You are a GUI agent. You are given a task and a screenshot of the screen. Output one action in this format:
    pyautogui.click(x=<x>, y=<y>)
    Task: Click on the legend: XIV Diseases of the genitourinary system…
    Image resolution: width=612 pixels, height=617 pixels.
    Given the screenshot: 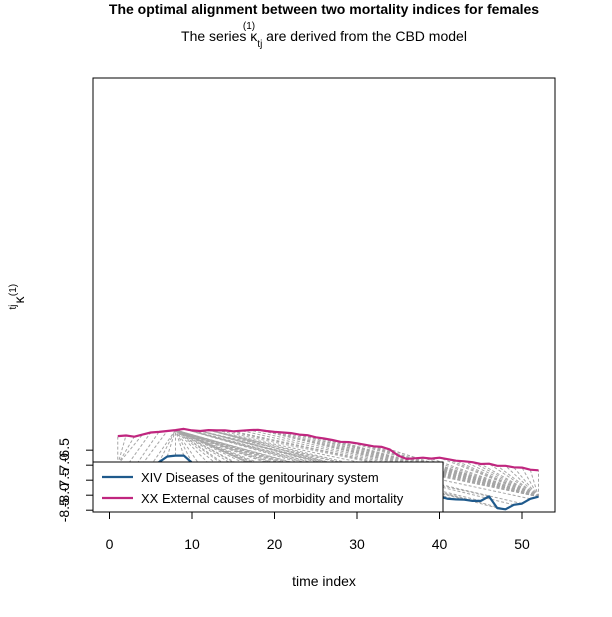 What is the action you would take?
    pyautogui.click(x=268, y=487)
    